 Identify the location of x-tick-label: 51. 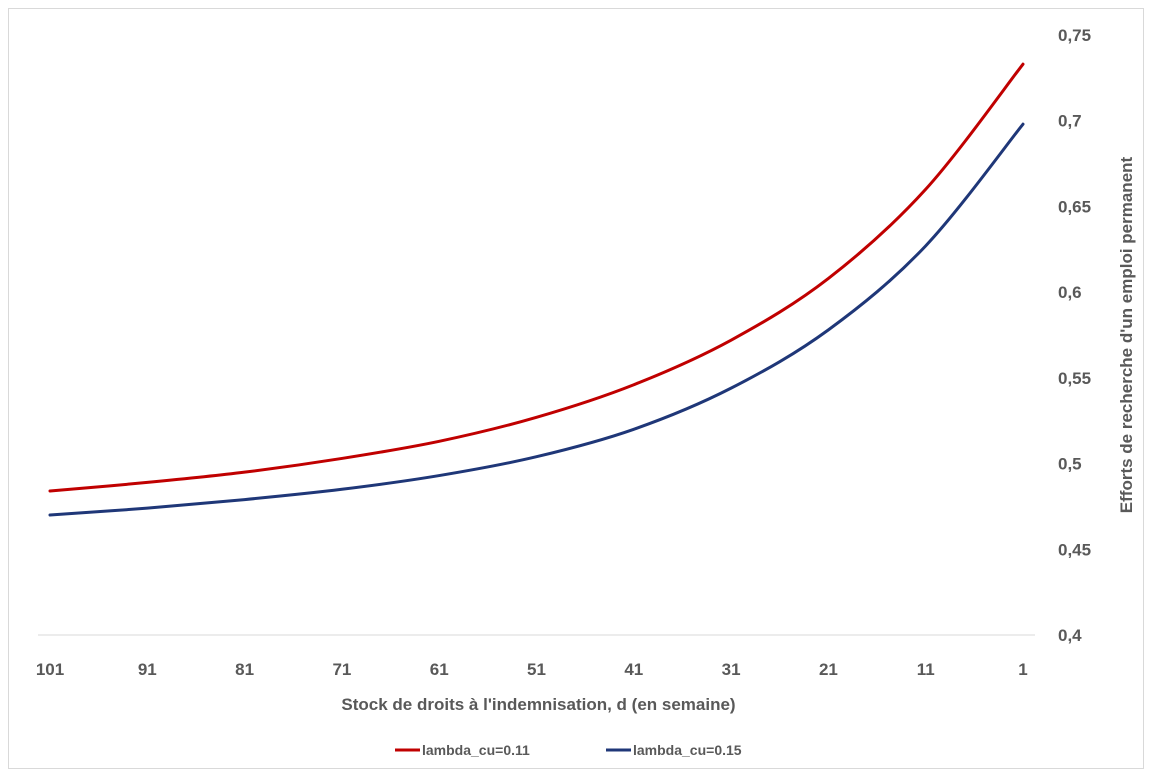
(536, 669).